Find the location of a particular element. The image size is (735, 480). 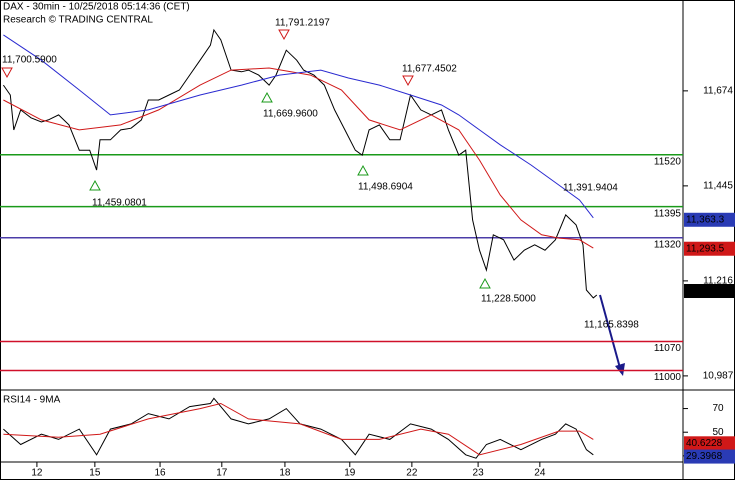

annotation: 11,391.9404 is located at coordinates (590, 188).